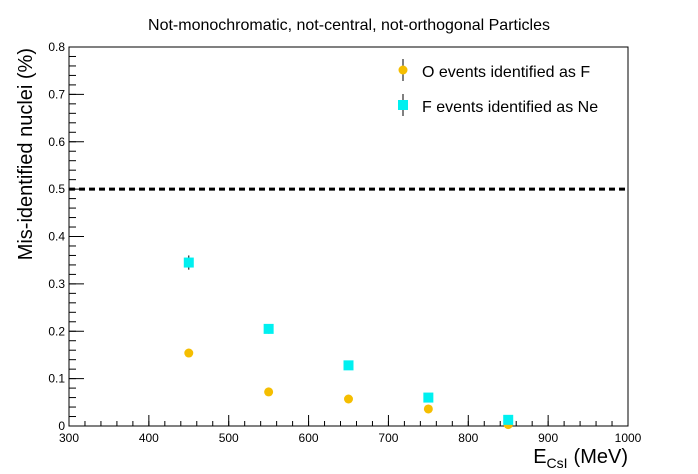 This screenshot has height=474, width=698. I want to click on legend-label-2: F events identified as Ne, so click(510, 107).